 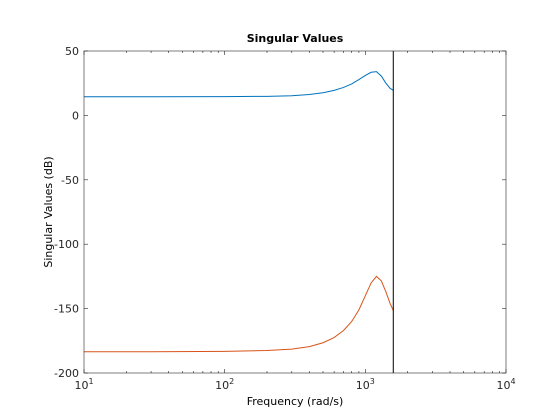 I want to click on y-tick-label: -200, so click(x=66, y=373).